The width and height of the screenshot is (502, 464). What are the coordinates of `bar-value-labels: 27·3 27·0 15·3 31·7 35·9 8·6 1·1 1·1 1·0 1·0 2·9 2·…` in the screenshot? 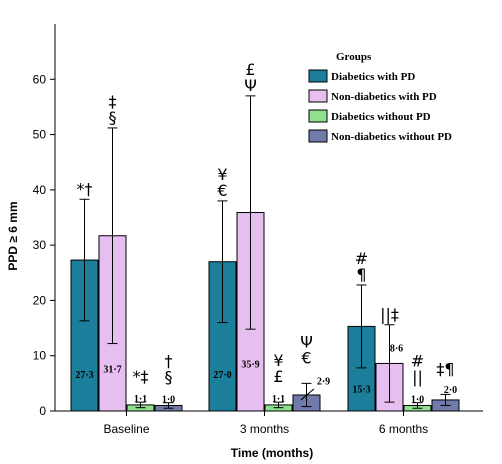 It's located at (266, 374).